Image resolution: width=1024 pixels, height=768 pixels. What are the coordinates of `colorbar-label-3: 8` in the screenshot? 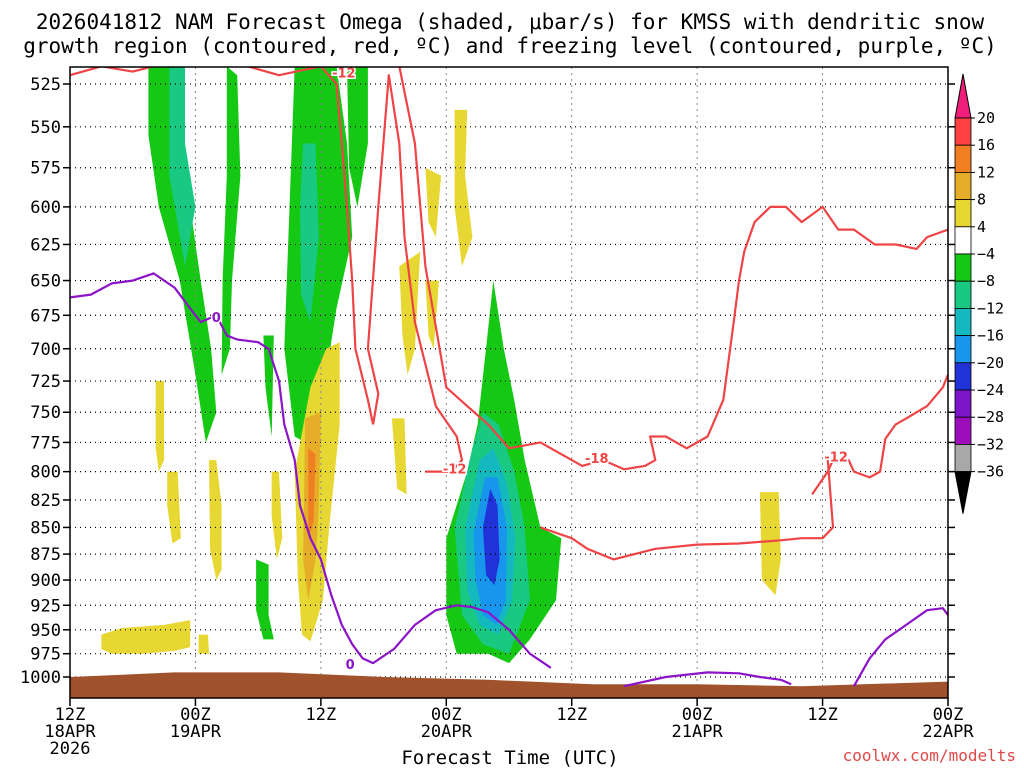 It's located at (981, 200).